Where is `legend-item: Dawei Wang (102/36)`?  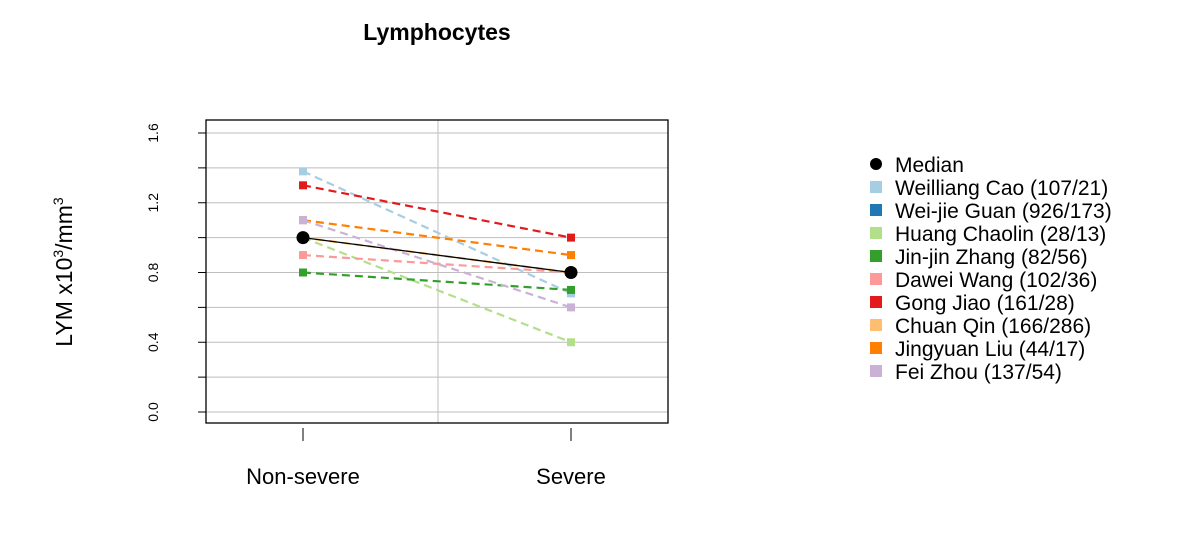 legend-item: Dawei Wang (102/36) is located at coordinates (983, 280).